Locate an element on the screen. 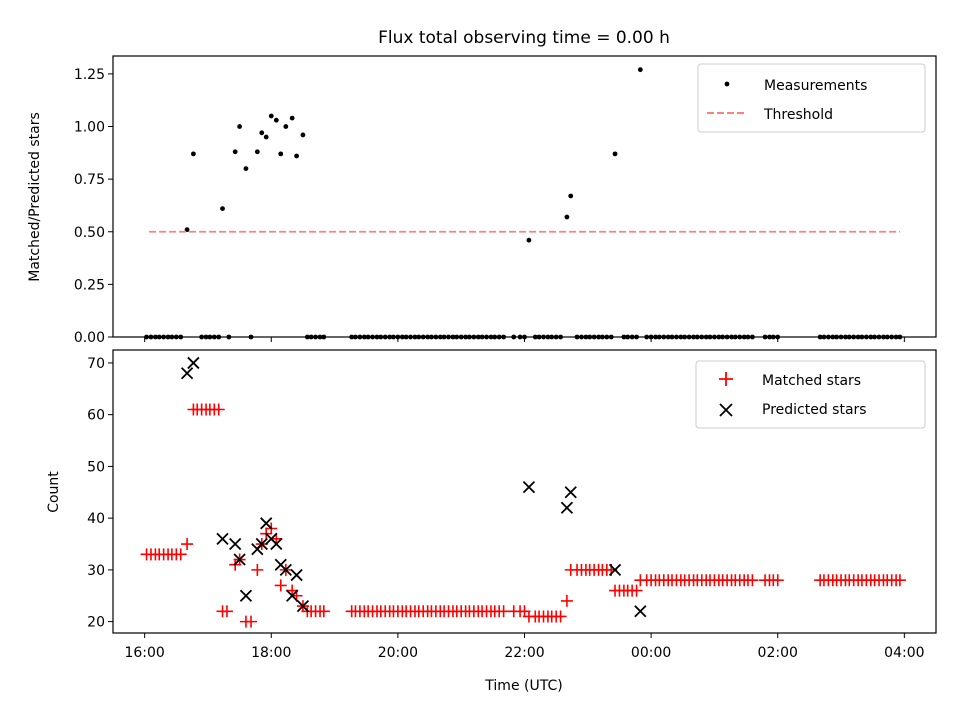  top-ytick-label: 0.00 is located at coordinates (89, 338).